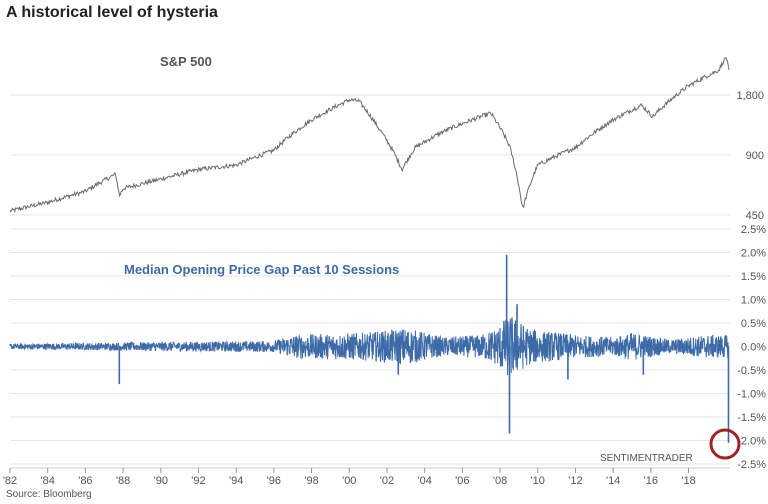  What do you see at coordinates (750, 96) in the screenshot?
I see `sp500-y-tick-label: 1,800` at bounding box center [750, 96].